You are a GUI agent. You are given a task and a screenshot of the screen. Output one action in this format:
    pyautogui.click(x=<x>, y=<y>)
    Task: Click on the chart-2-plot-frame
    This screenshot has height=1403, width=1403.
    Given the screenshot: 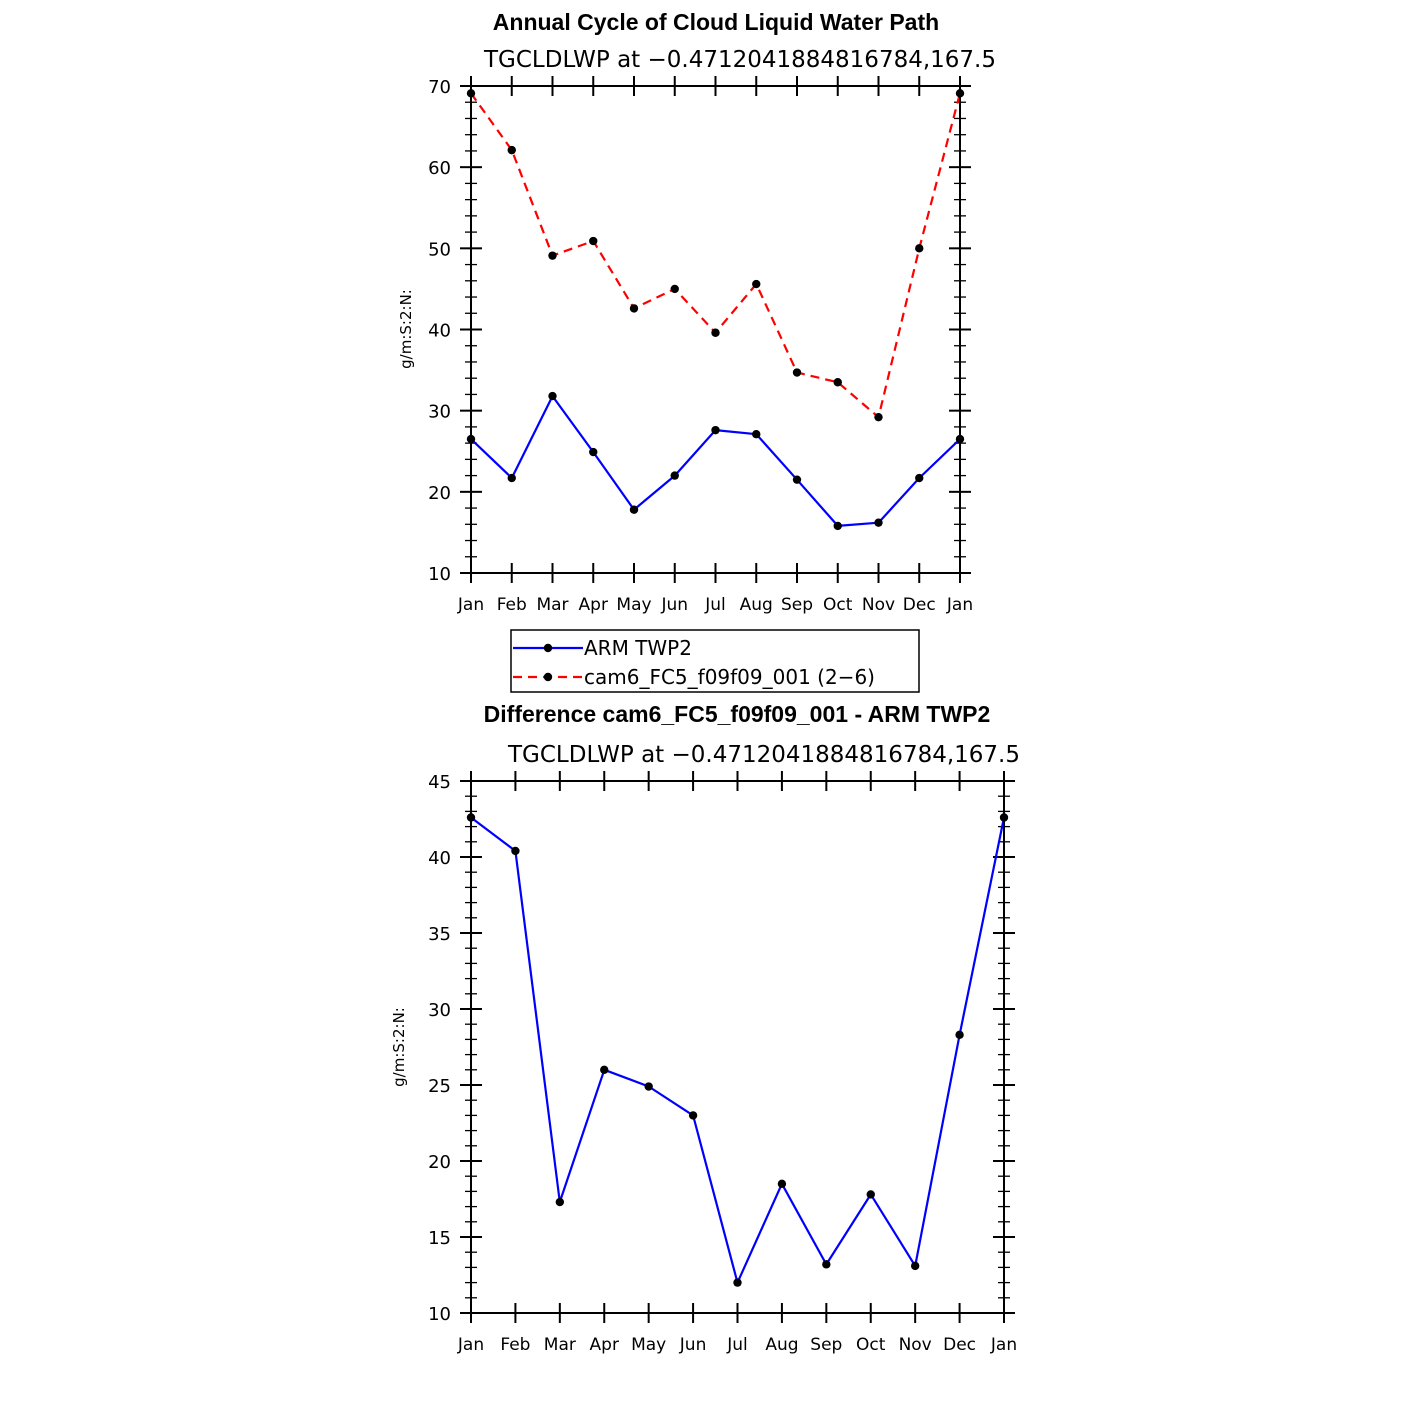 What is the action you would take?
    pyautogui.click(x=737, y=1047)
    